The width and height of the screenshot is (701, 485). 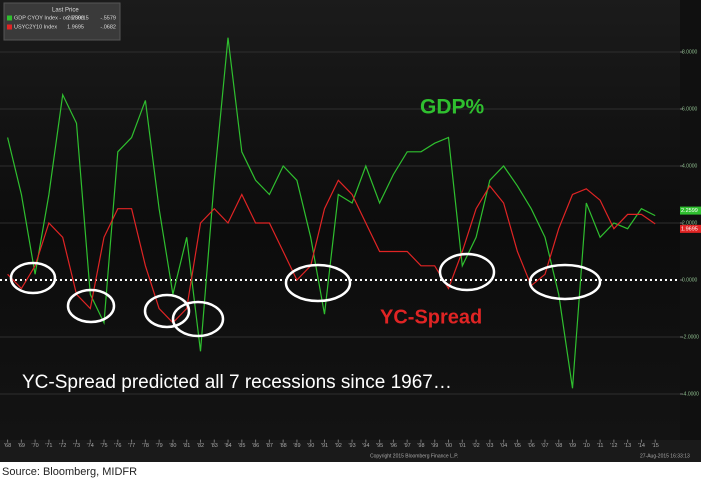 I want to click on last-price-label: 1.9695, so click(x=689, y=229).